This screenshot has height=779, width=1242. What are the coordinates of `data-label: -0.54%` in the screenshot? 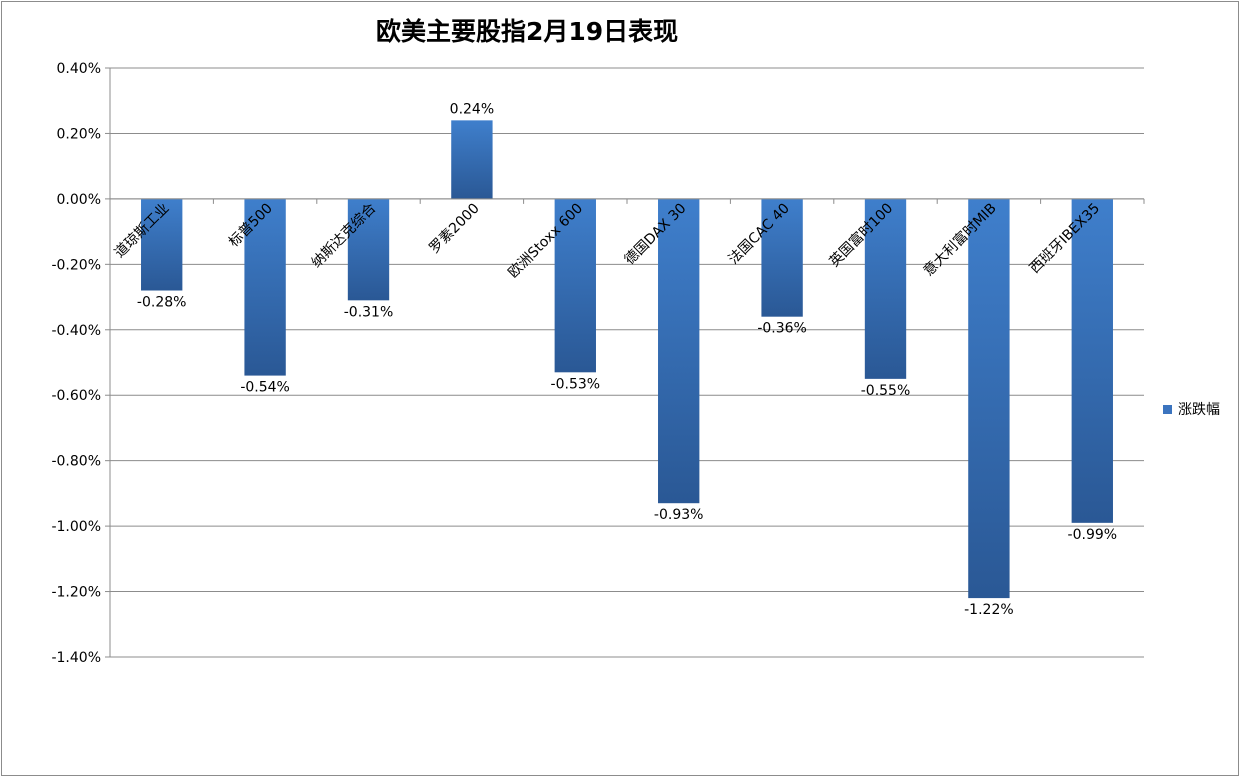 It's located at (265, 388).